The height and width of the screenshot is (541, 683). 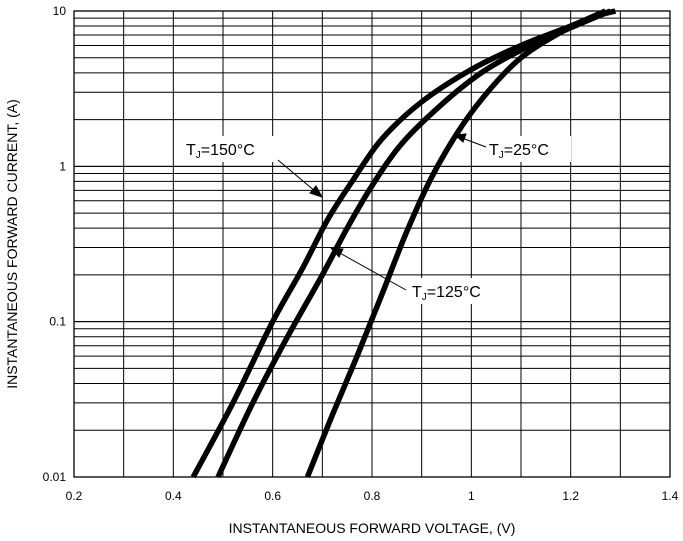 I want to click on x-tick-labels: 0.2 0.4 0.6 0.8 1 1.2 1.4, so click(x=372, y=496).